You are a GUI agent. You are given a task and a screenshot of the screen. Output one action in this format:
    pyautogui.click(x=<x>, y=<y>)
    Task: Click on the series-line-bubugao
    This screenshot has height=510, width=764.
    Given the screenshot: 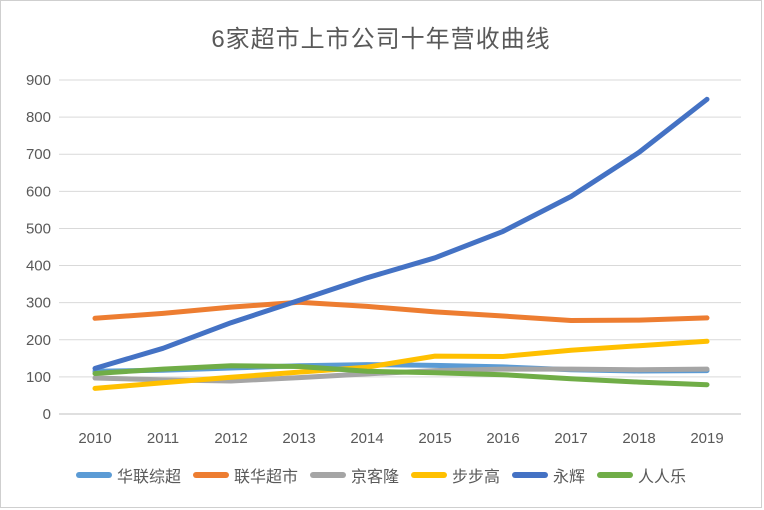 What is the action you would take?
    pyautogui.click(x=401, y=364)
    